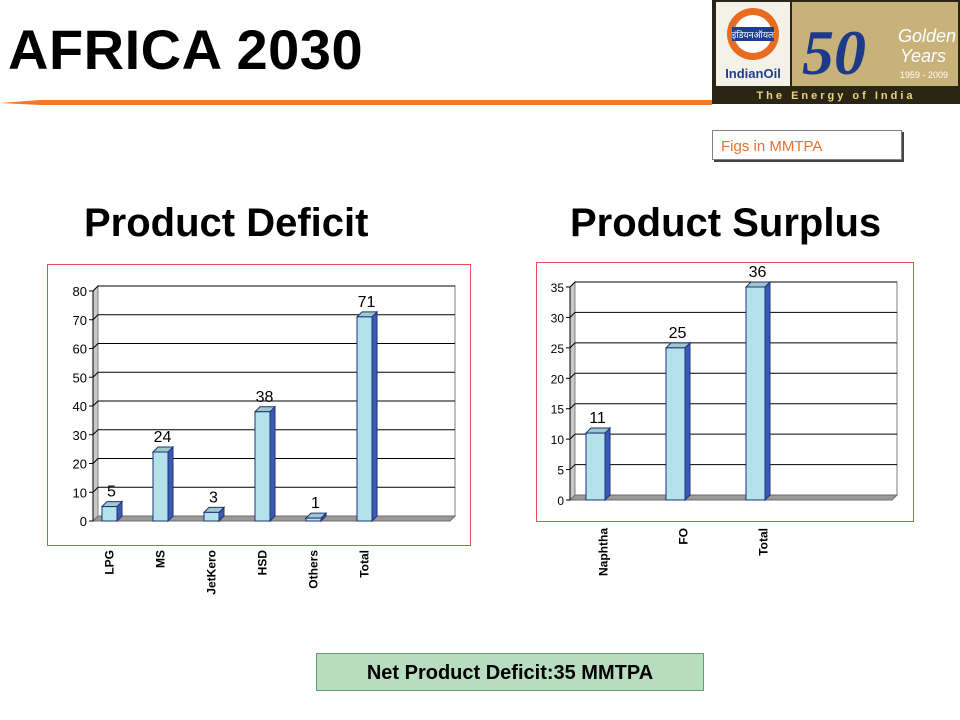 This screenshot has height=720, width=960. I want to click on surplus-chart-frame, so click(725, 392).